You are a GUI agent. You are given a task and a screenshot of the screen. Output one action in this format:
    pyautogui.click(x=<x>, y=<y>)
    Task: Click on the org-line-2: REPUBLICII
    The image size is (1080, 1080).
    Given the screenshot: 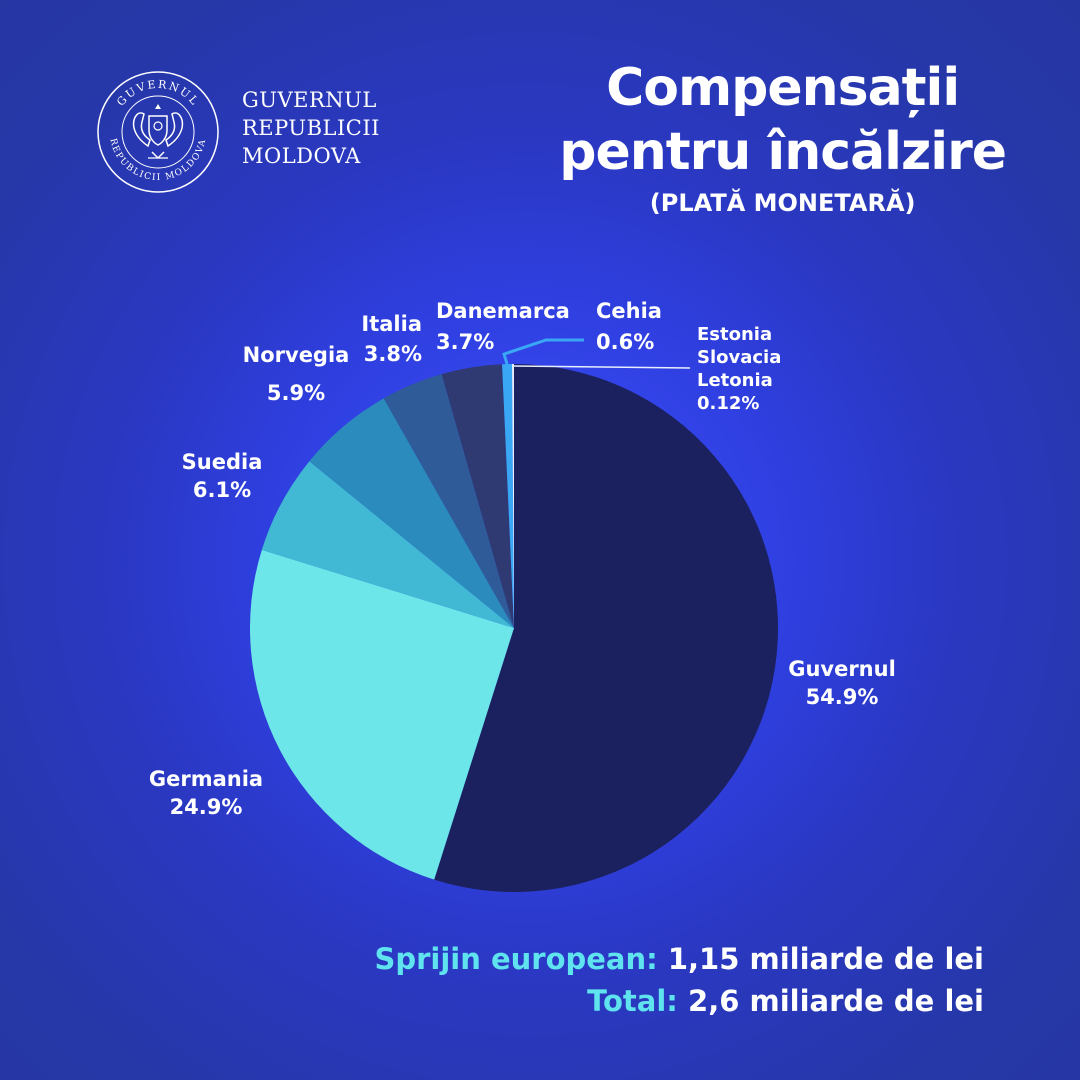 What is the action you would take?
    pyautogui.click(x=311, y=128)
    